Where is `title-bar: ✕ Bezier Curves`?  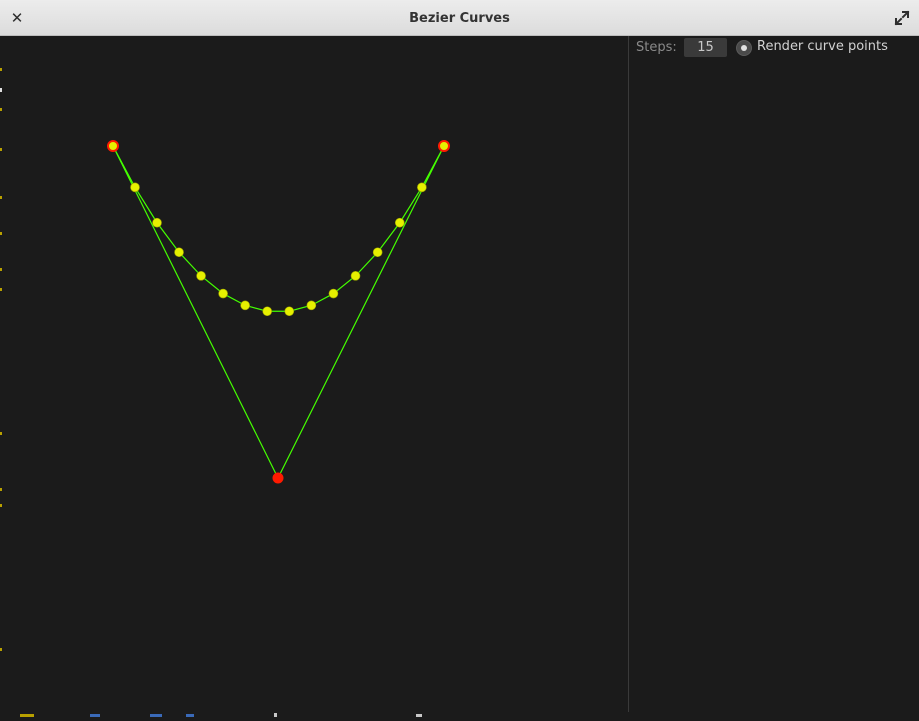
title-bar: ✕ Bezier Curves is located at coordinates (459, 18).